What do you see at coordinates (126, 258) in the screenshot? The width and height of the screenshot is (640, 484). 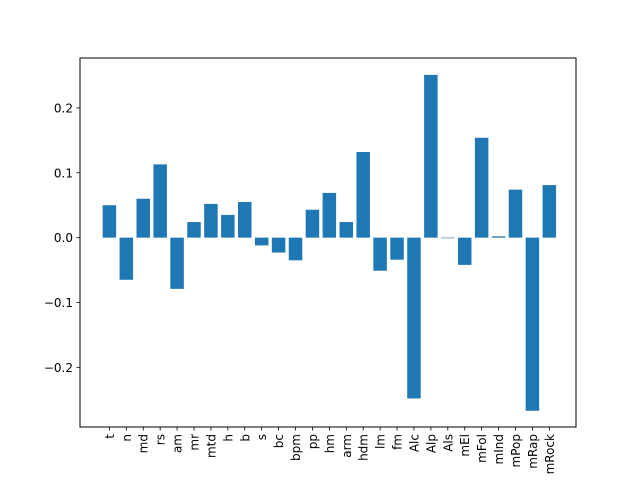 I see `bar-n` at bounding box center [126, 258].